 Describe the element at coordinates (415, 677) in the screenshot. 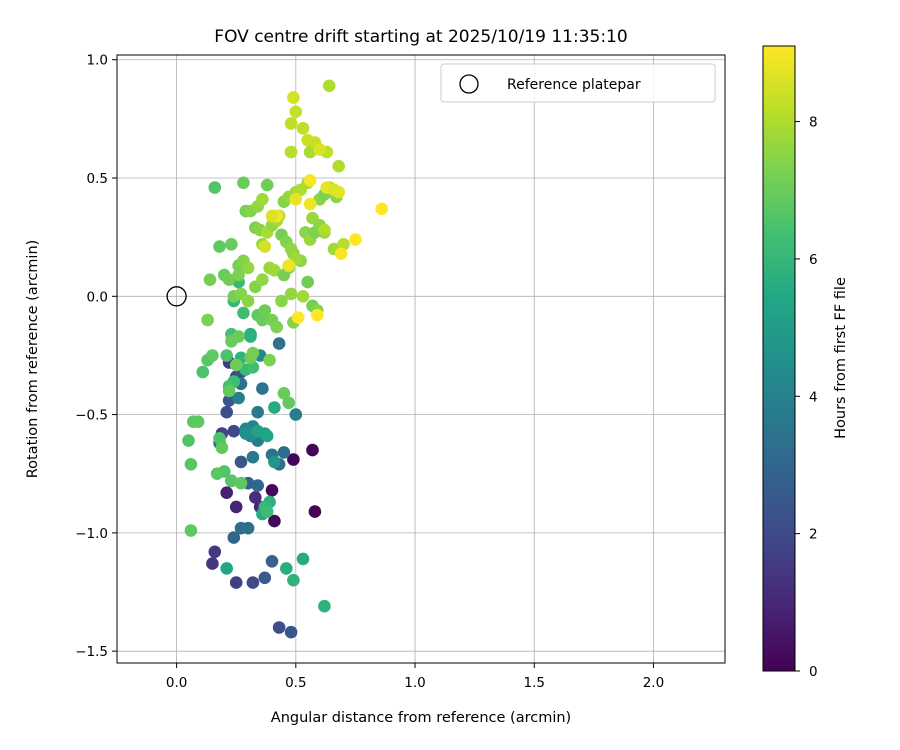

I see `x-axis-ticks: 0.0 0.5 1.0 1.5 2.0` at that location.